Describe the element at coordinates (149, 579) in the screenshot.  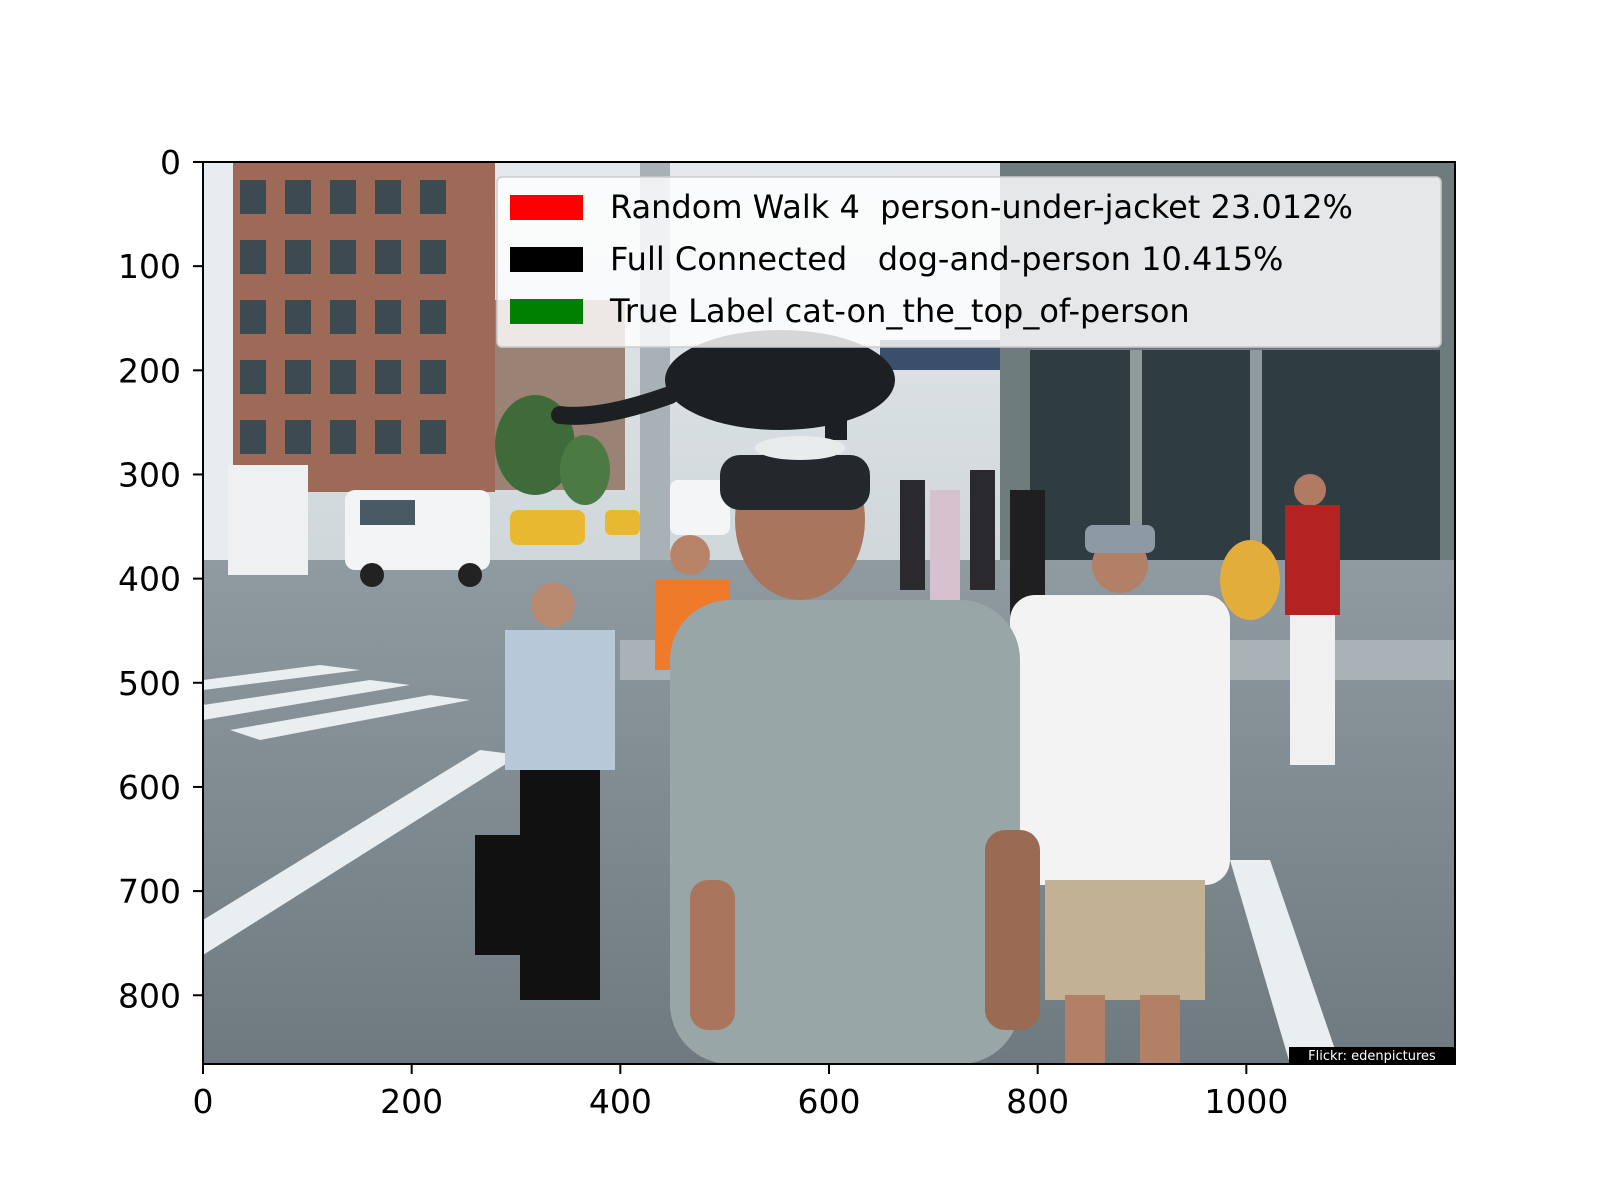
I see `y-tick-label: 400` at that location.